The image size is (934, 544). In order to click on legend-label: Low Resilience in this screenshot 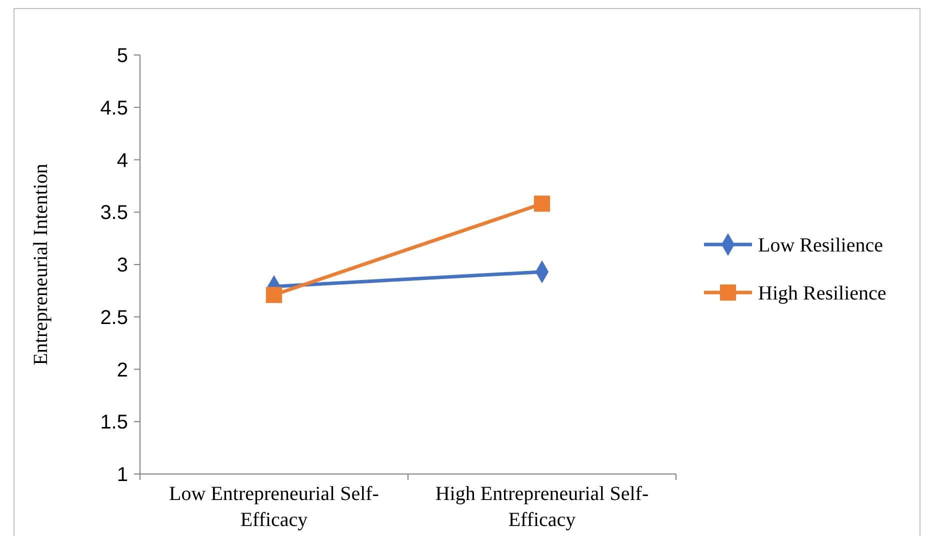, I will do `click(821, 245)`.